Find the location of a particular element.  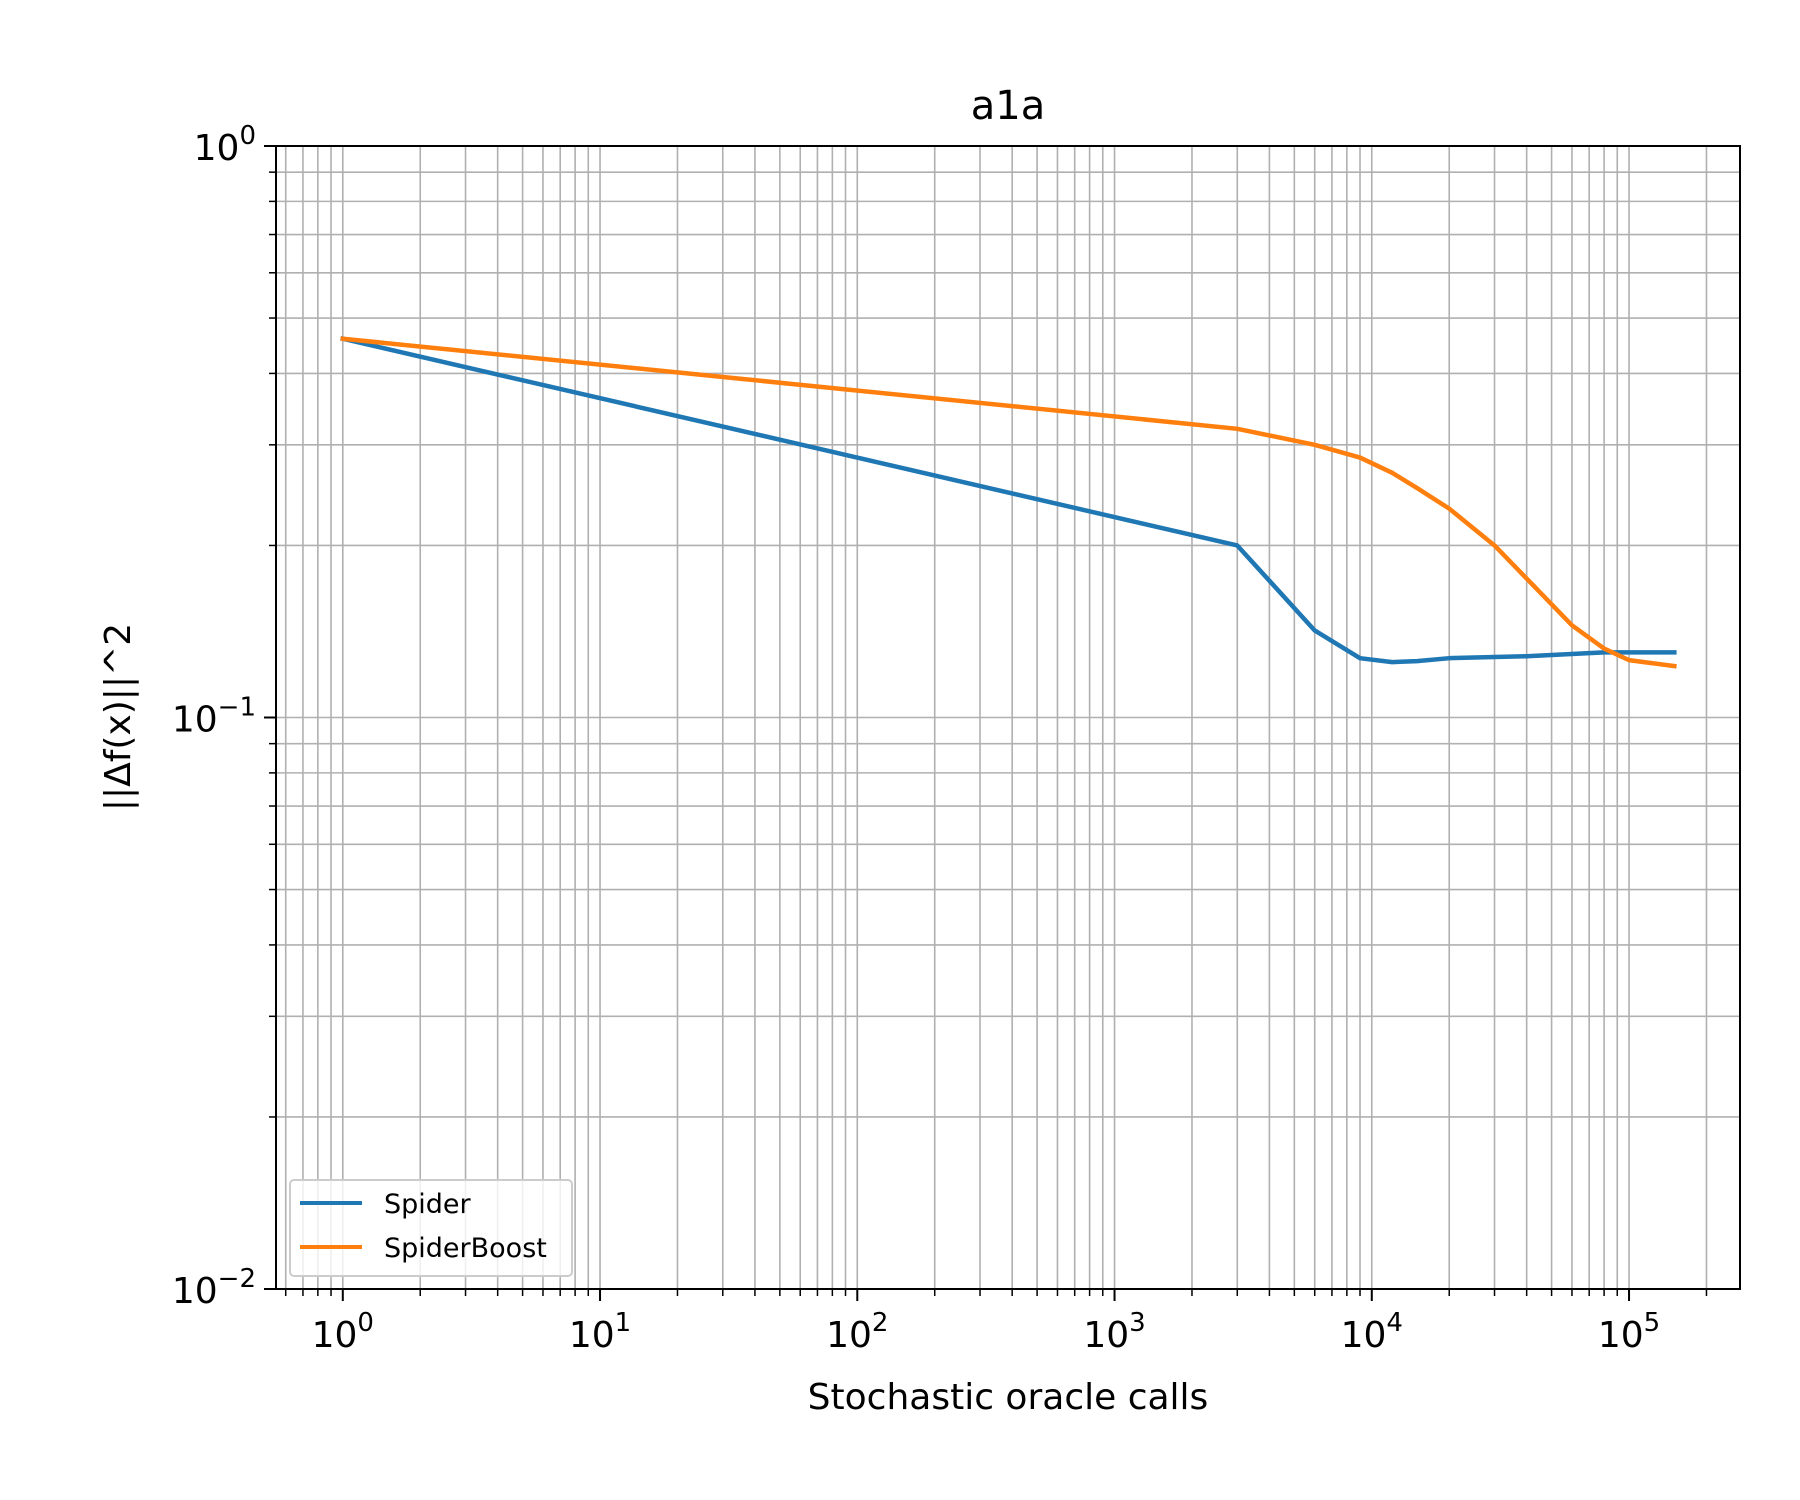

legend-label-spiderboost: SpiderBoost is located at coordinates (465, 1248).